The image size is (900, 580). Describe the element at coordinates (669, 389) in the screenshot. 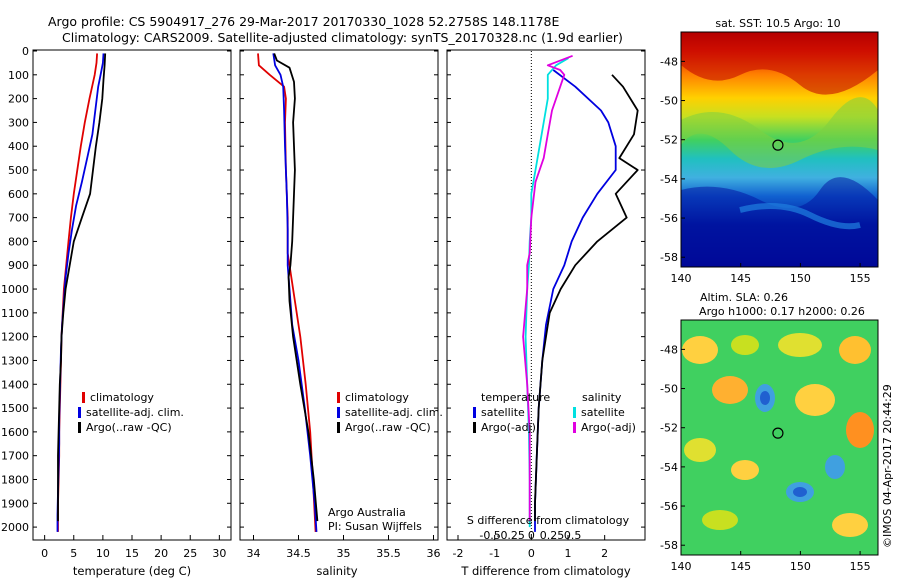

I see `map-y-tick-label: -50` at that location.